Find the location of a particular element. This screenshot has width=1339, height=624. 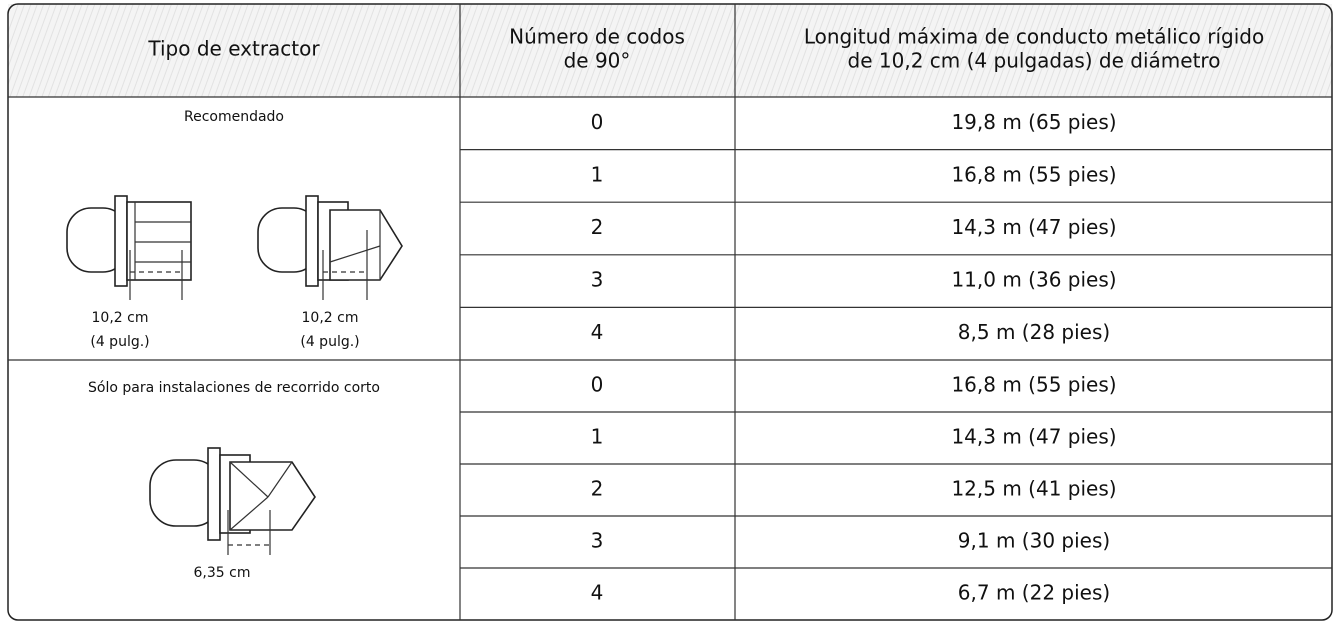

length: 12,5 m (41 pies) is located at coordinates (1033, 489).